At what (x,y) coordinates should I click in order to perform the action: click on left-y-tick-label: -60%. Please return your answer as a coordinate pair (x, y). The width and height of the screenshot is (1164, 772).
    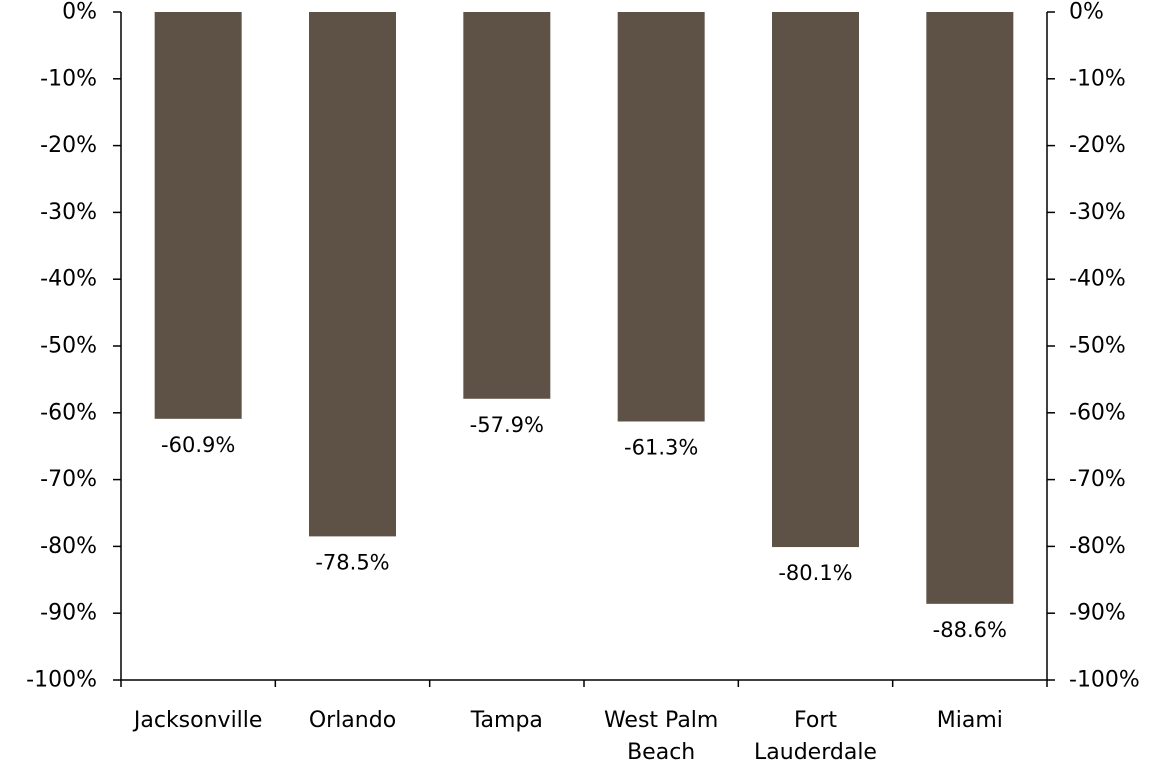
    Looking at the image, I should click on (68, 412).